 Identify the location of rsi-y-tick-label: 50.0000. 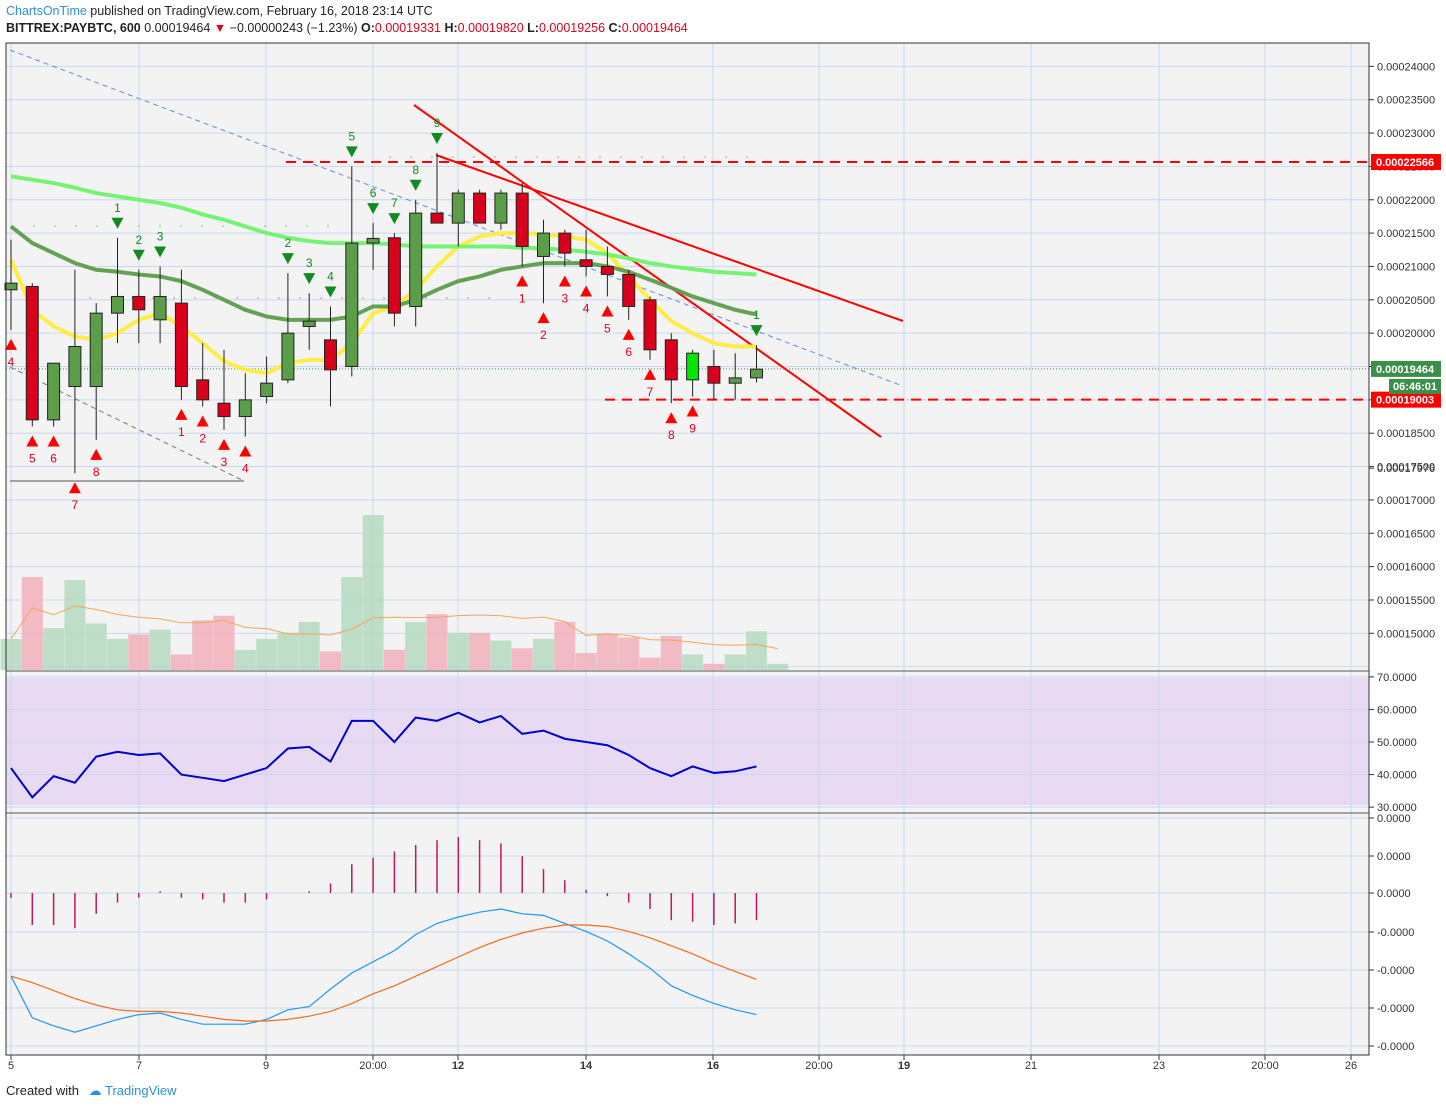
(1397, 743).